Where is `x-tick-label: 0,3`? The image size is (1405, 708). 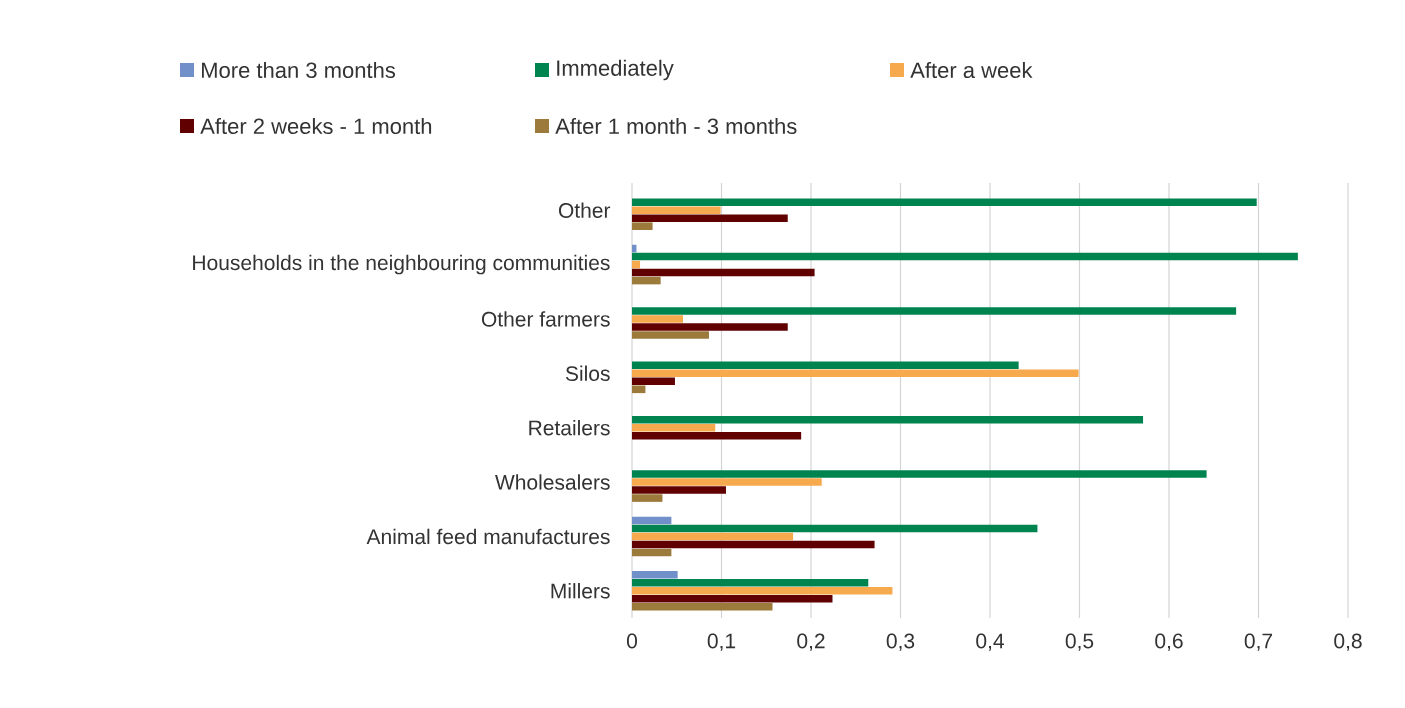 x-tick-label: 0,3 is located at coordinates (900, 642).